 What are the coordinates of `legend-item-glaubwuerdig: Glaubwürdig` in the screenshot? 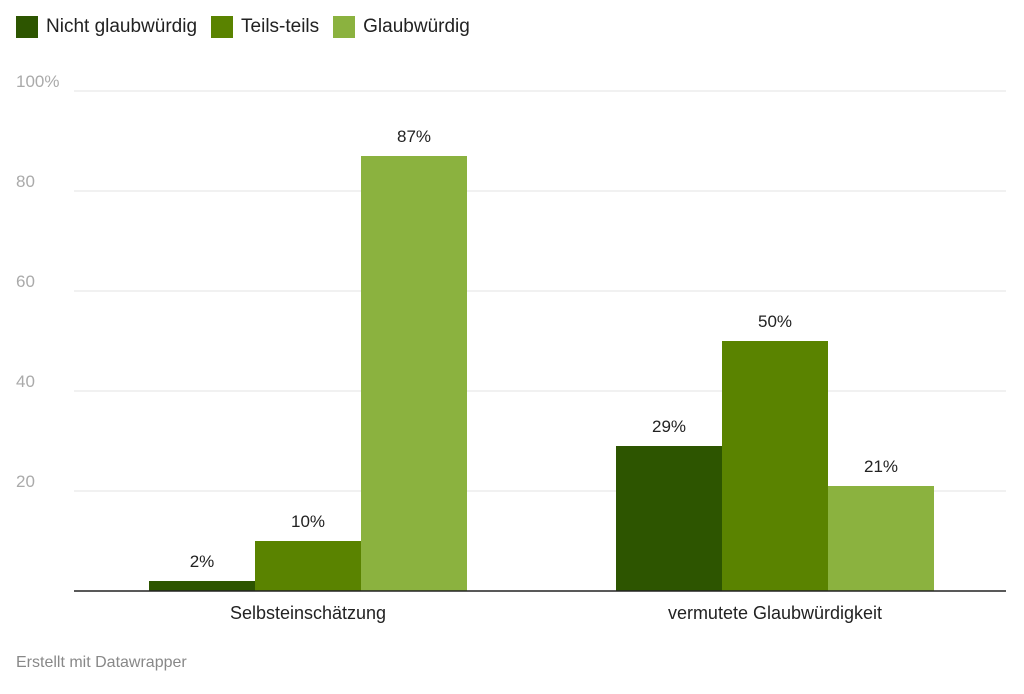 It's located at (401, 27).